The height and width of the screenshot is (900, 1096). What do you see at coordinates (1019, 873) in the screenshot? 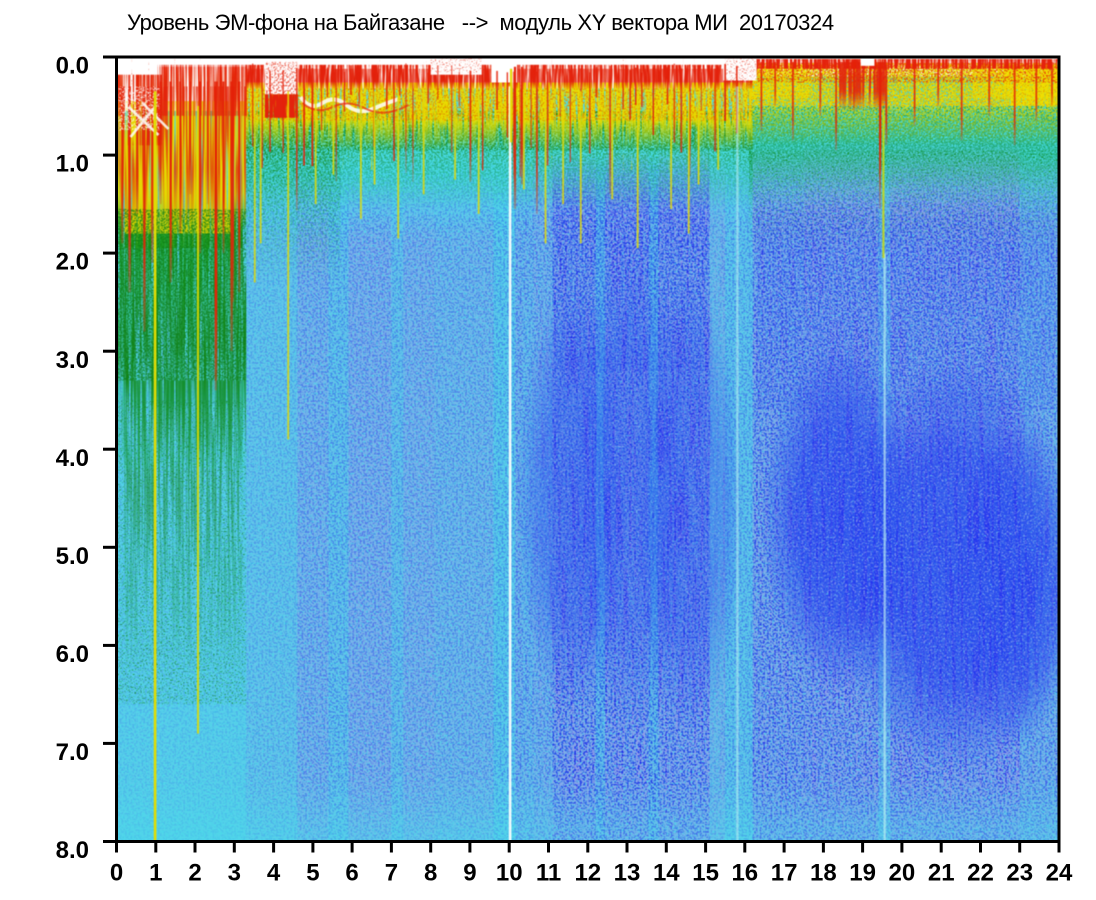
I see `svg-text: 23` at bounding box center [1019, 873].